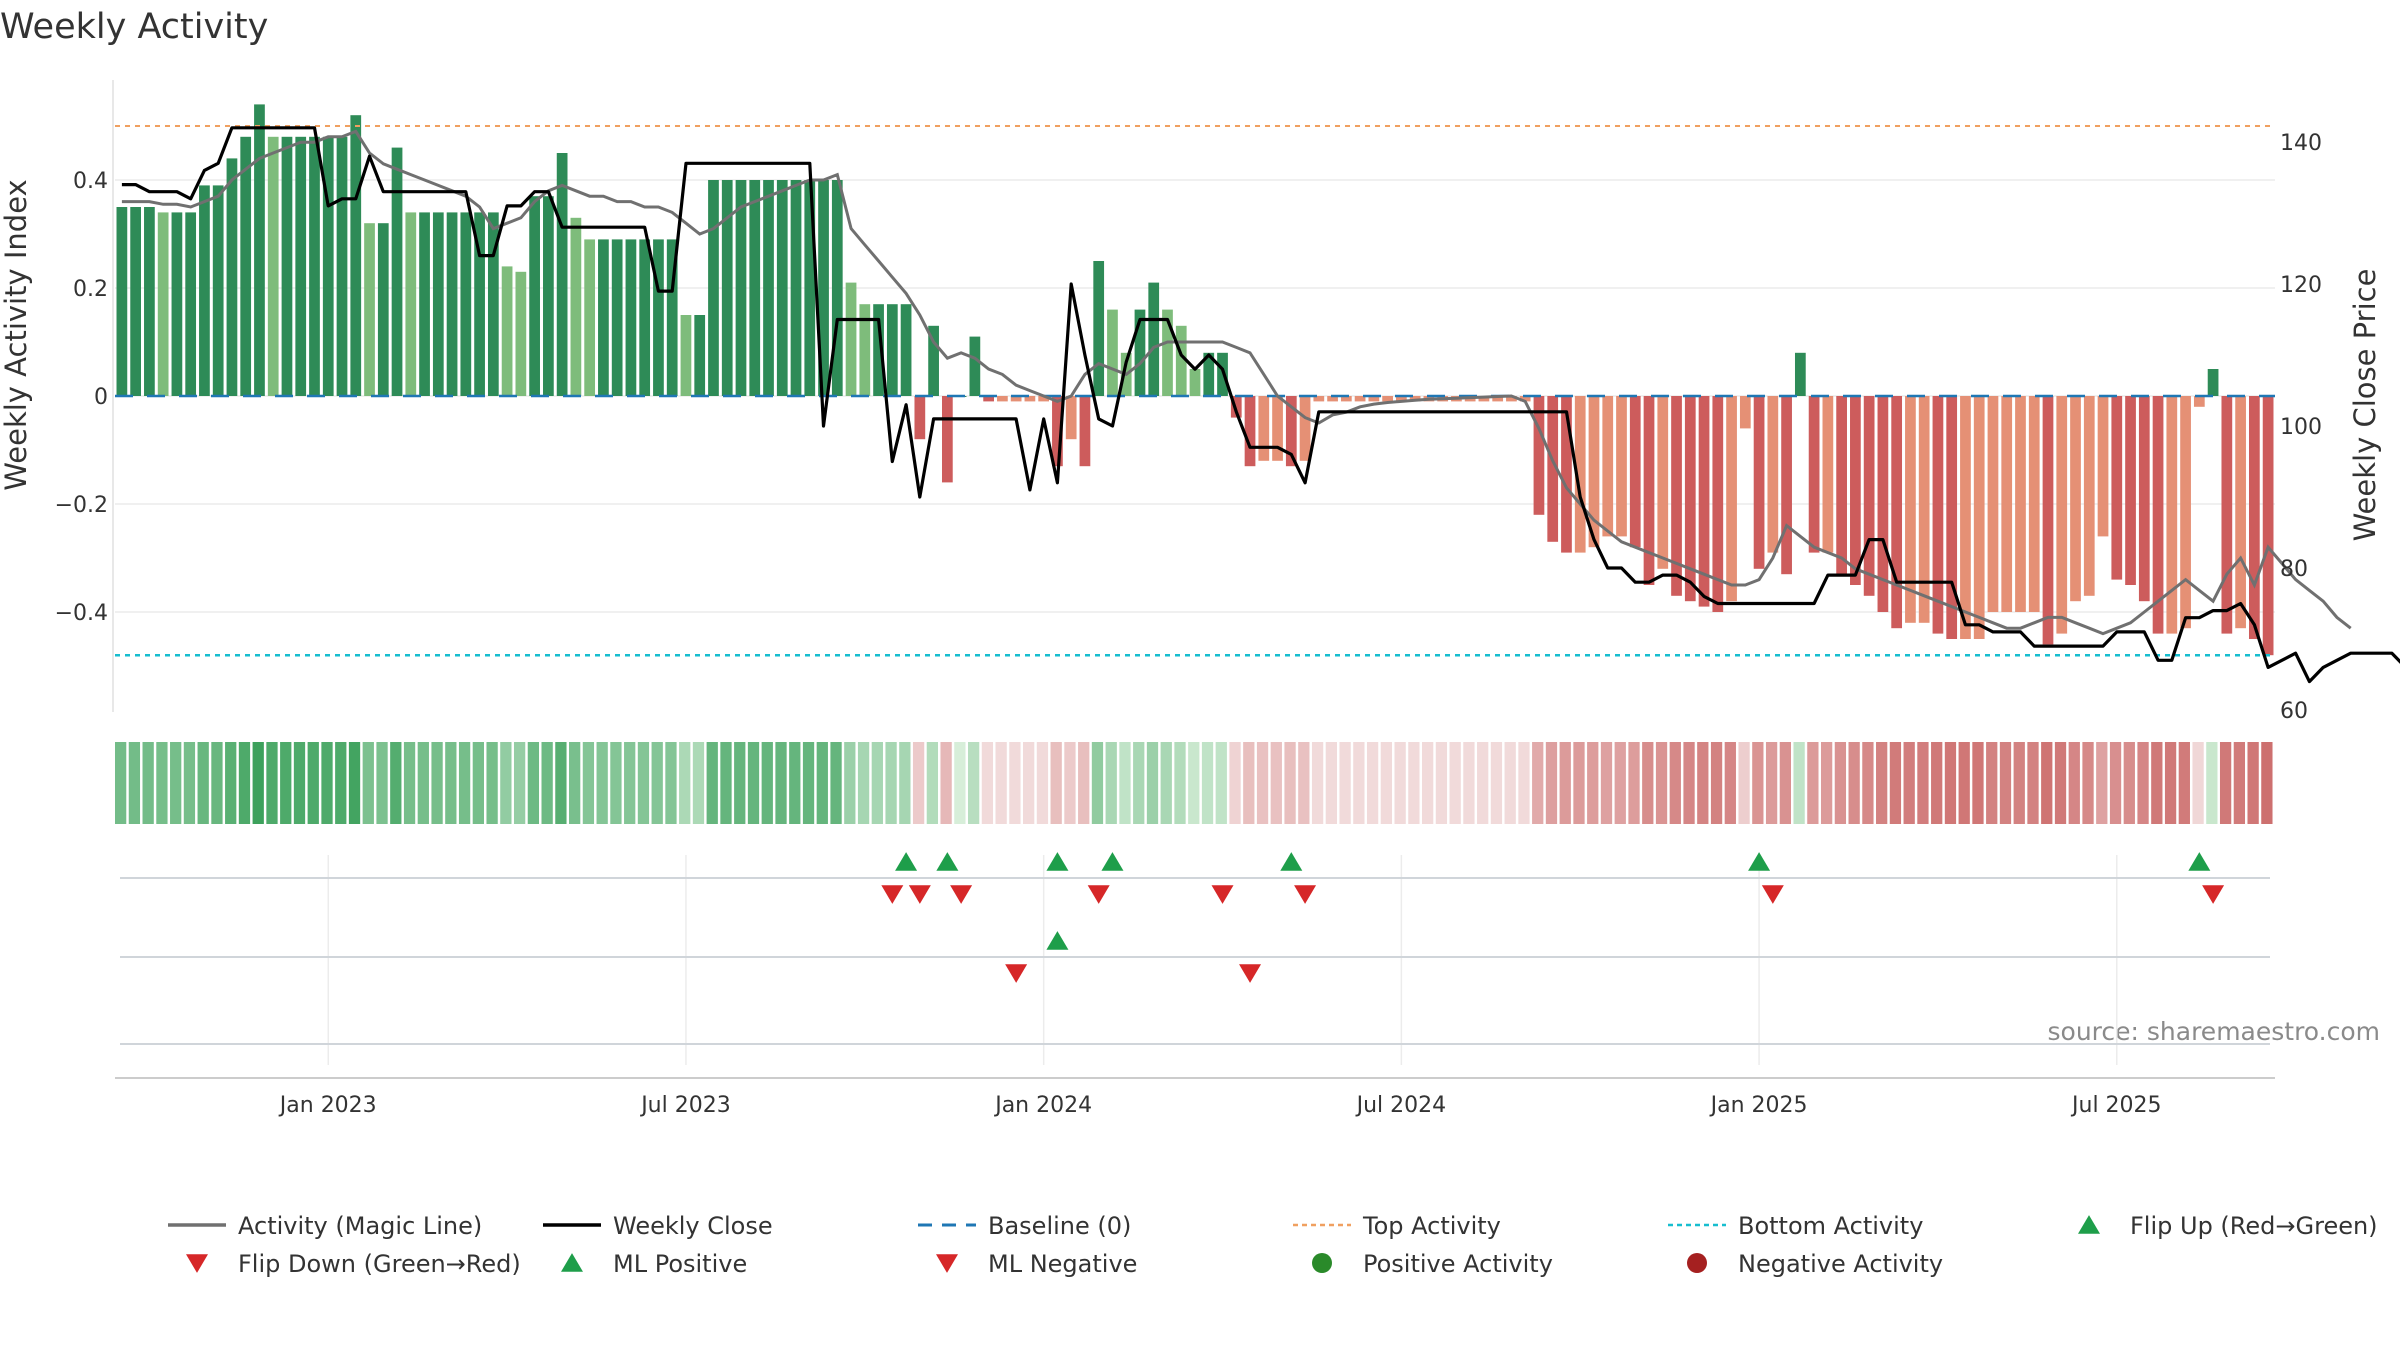 Image resolution: width=2400 pixels, height=1350 pixels. What do you see at coordinates (947, 1263) in the screenshot?
I see `legend-swatch` at bounding box center [947, 1263].